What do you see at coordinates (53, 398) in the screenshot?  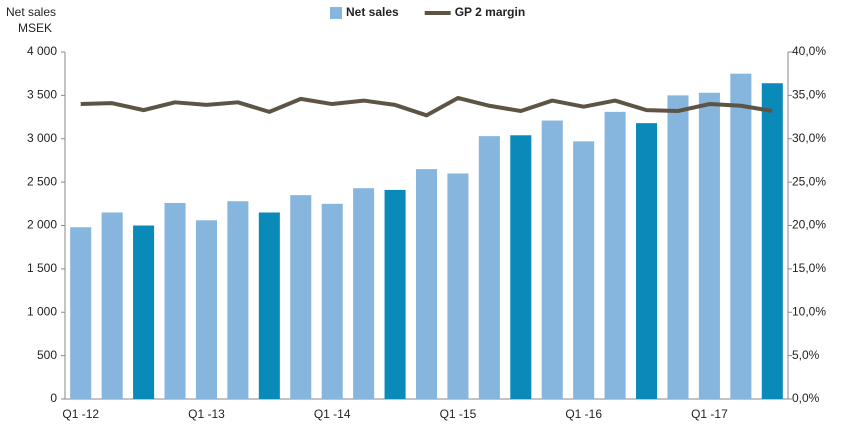 I see `y-tick-label: 0` at bounding box center [53, 398].